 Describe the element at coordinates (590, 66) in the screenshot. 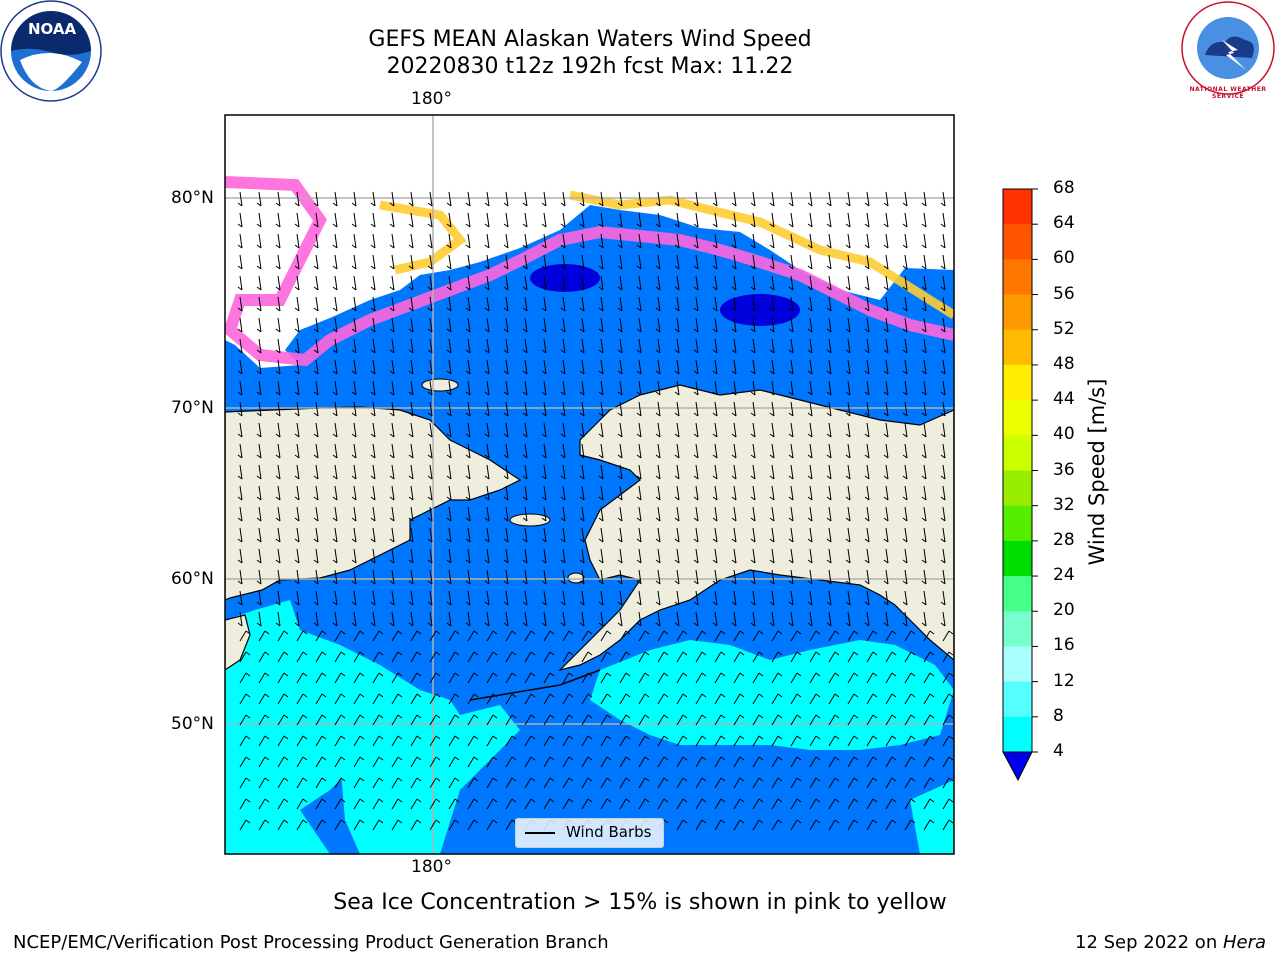

I see `map-subtitle: 20220830 t12z 192h fcst Max: 11.22` at that location.